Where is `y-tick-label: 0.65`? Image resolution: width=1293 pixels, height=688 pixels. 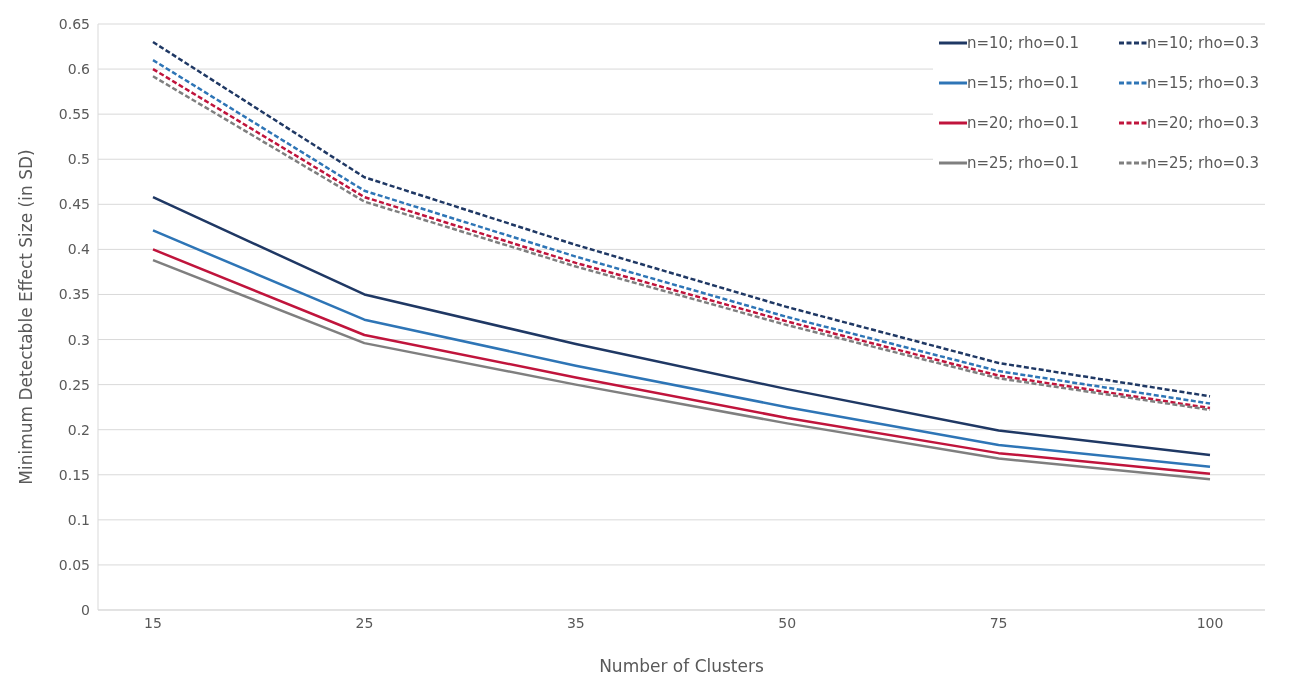 y-tick-label: 0.65 is located at coordinates (74, 23).